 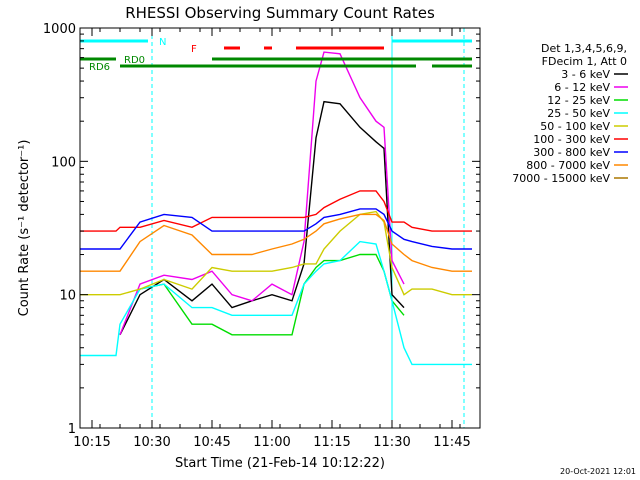 What do you see at coordinates (211, 442) in the screenshot?
I see `x-tick-label: 10:45` at bounding box center [211, 442].